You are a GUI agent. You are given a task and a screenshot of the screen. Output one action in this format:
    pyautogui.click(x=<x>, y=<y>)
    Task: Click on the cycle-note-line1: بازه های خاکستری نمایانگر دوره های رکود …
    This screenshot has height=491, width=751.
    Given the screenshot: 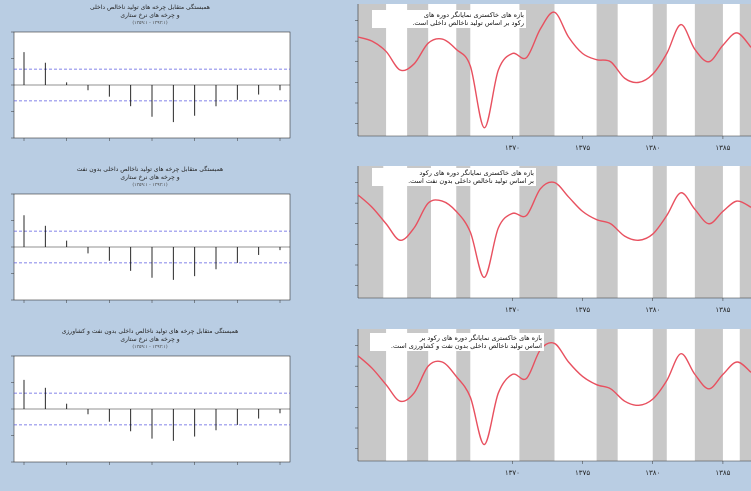 What is the action you would take?
    pyautogui.click(x=480, y=338)
    